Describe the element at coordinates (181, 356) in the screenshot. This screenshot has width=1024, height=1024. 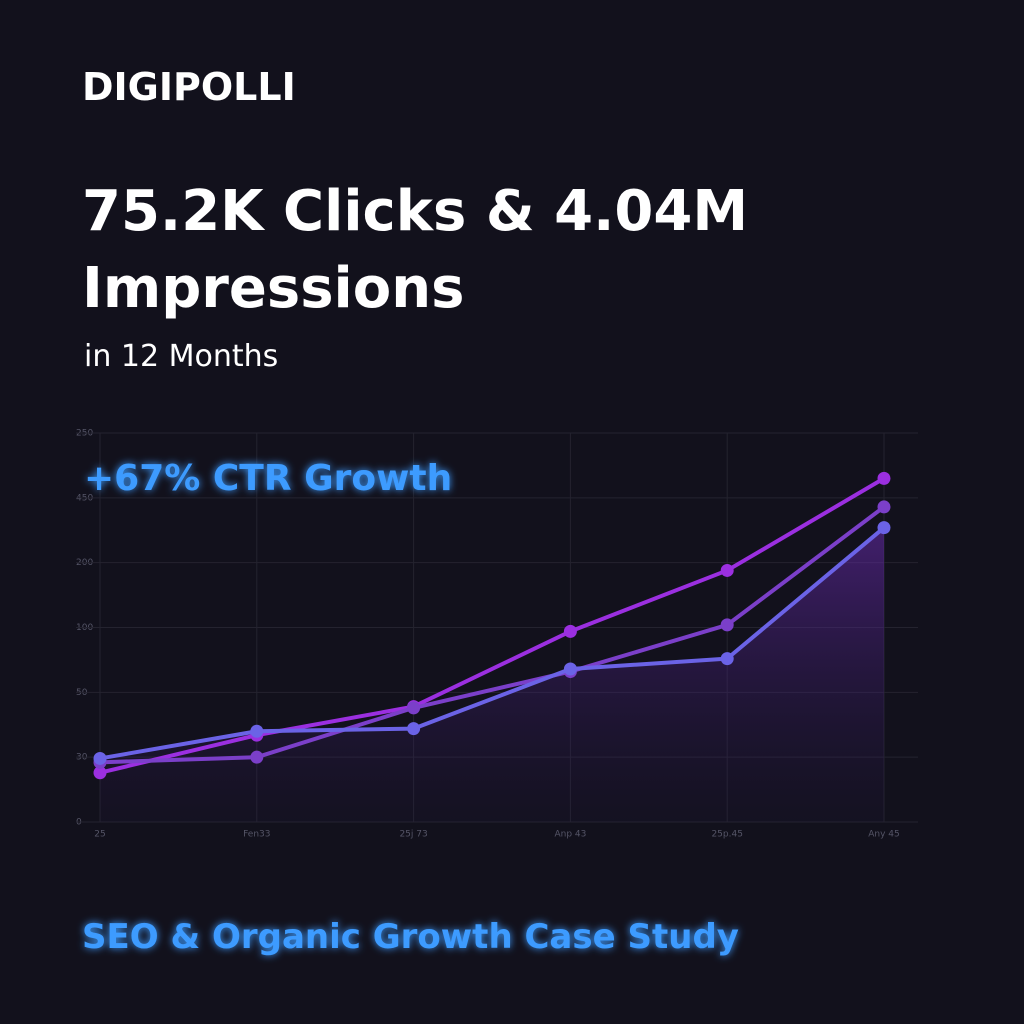
I see `subheadline: in 12 Months` at that location.